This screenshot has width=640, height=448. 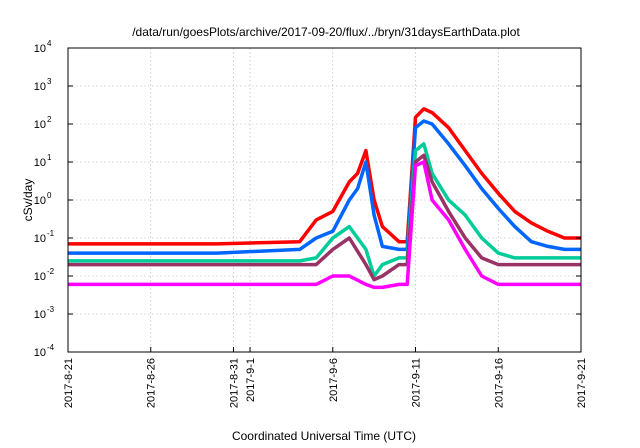 What do you see at coordinates (49, 119) in the screenshot?
I see `y-tick-exponent: 2` at bounding box center [49, 119].